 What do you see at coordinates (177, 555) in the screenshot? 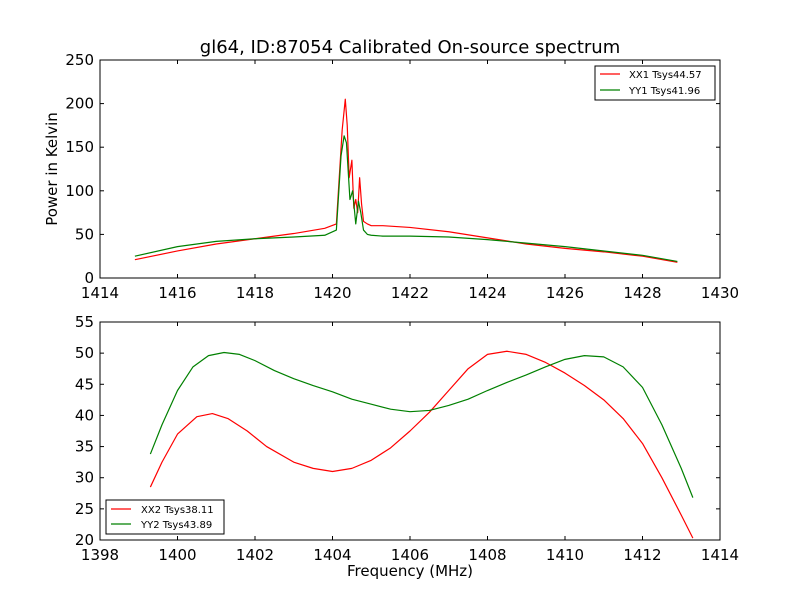
I see `bottom-x-tick-label: 1400` at bounding box center [177, 555].